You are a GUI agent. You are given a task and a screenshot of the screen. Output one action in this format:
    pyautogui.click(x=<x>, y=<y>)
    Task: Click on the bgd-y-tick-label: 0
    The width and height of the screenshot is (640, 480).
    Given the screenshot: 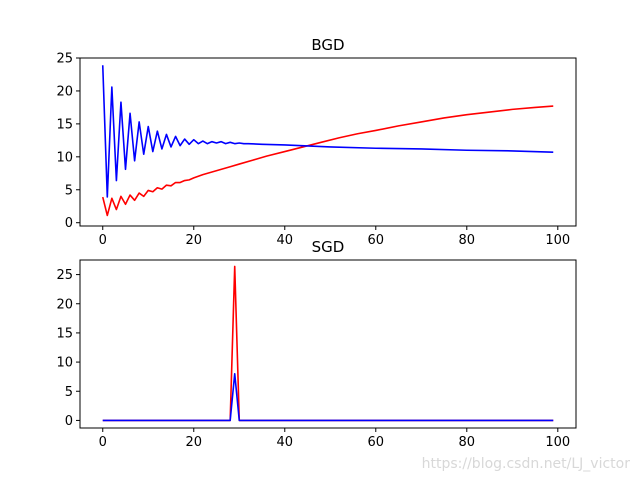 What is the action you would take?
    pyautogui.click(x=69, y=223)
    